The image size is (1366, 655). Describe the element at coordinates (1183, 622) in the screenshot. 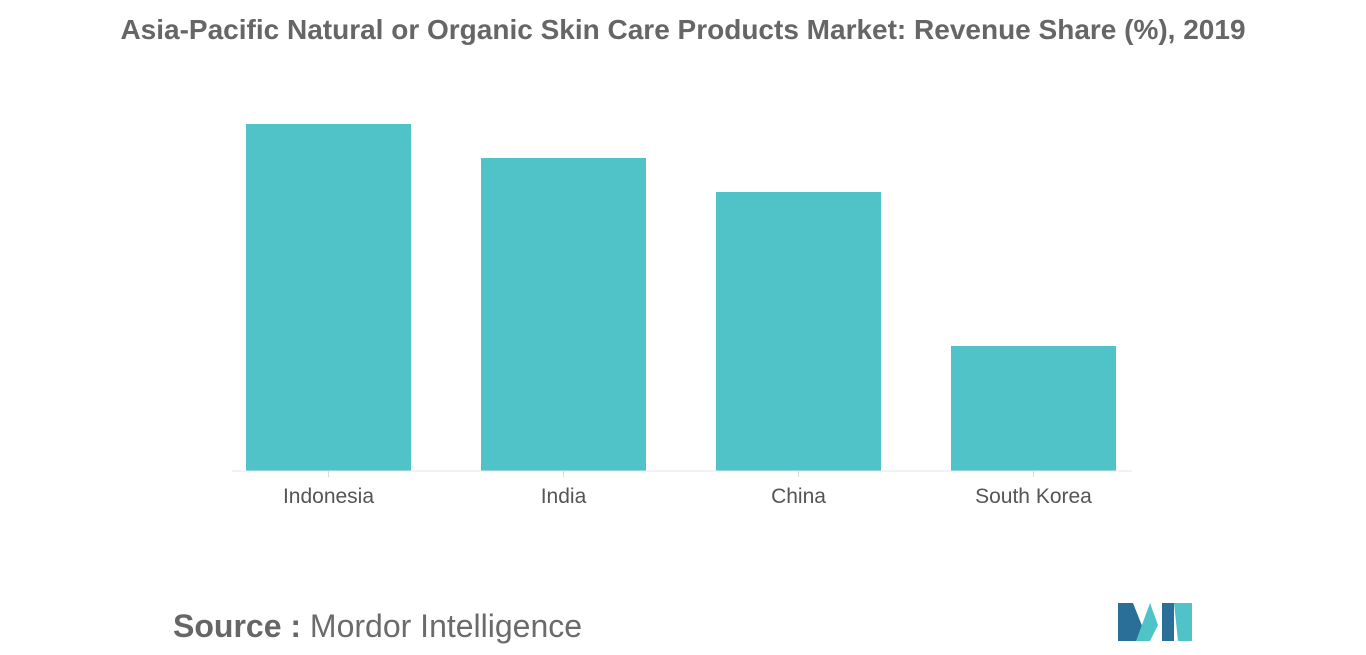

I see `logo-shape-right-accent` at that location.